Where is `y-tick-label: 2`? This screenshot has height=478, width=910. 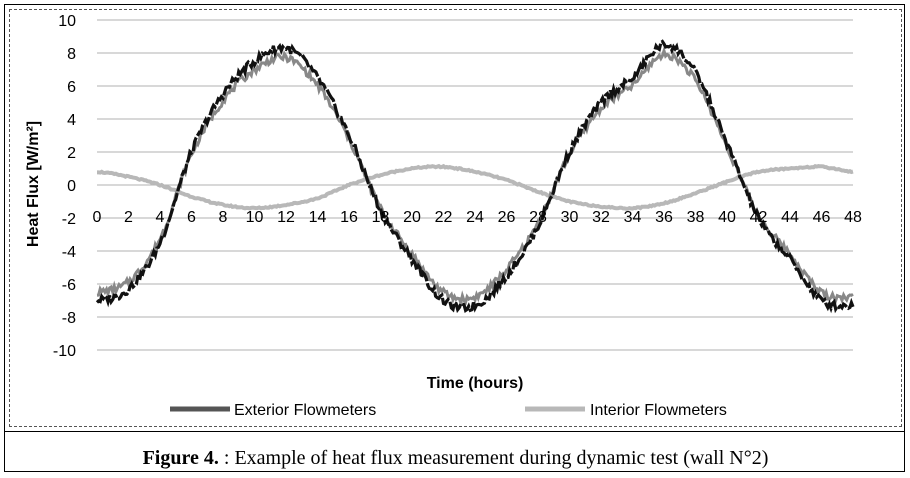 y-tick-label: 2 is located at coordinates (71, 153).